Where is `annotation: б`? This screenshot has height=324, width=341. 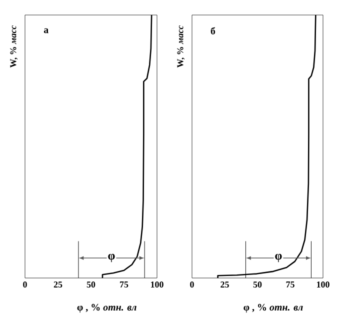 annotation: б is located at coordinates (213, 30).